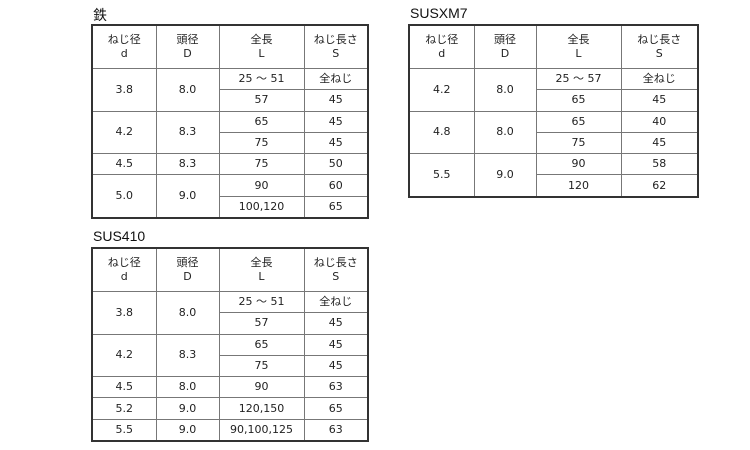 This screenshot has width=750, height=450. I want to click on table-row: 5.2 9.0 120,150 65, so click(230, 408).